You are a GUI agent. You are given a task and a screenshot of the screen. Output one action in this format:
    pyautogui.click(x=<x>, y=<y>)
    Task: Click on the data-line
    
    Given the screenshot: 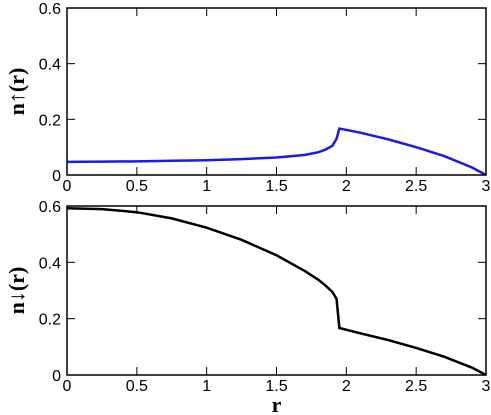 What is the action you would take?
    pyautogui.click(x=276, y=152)
    